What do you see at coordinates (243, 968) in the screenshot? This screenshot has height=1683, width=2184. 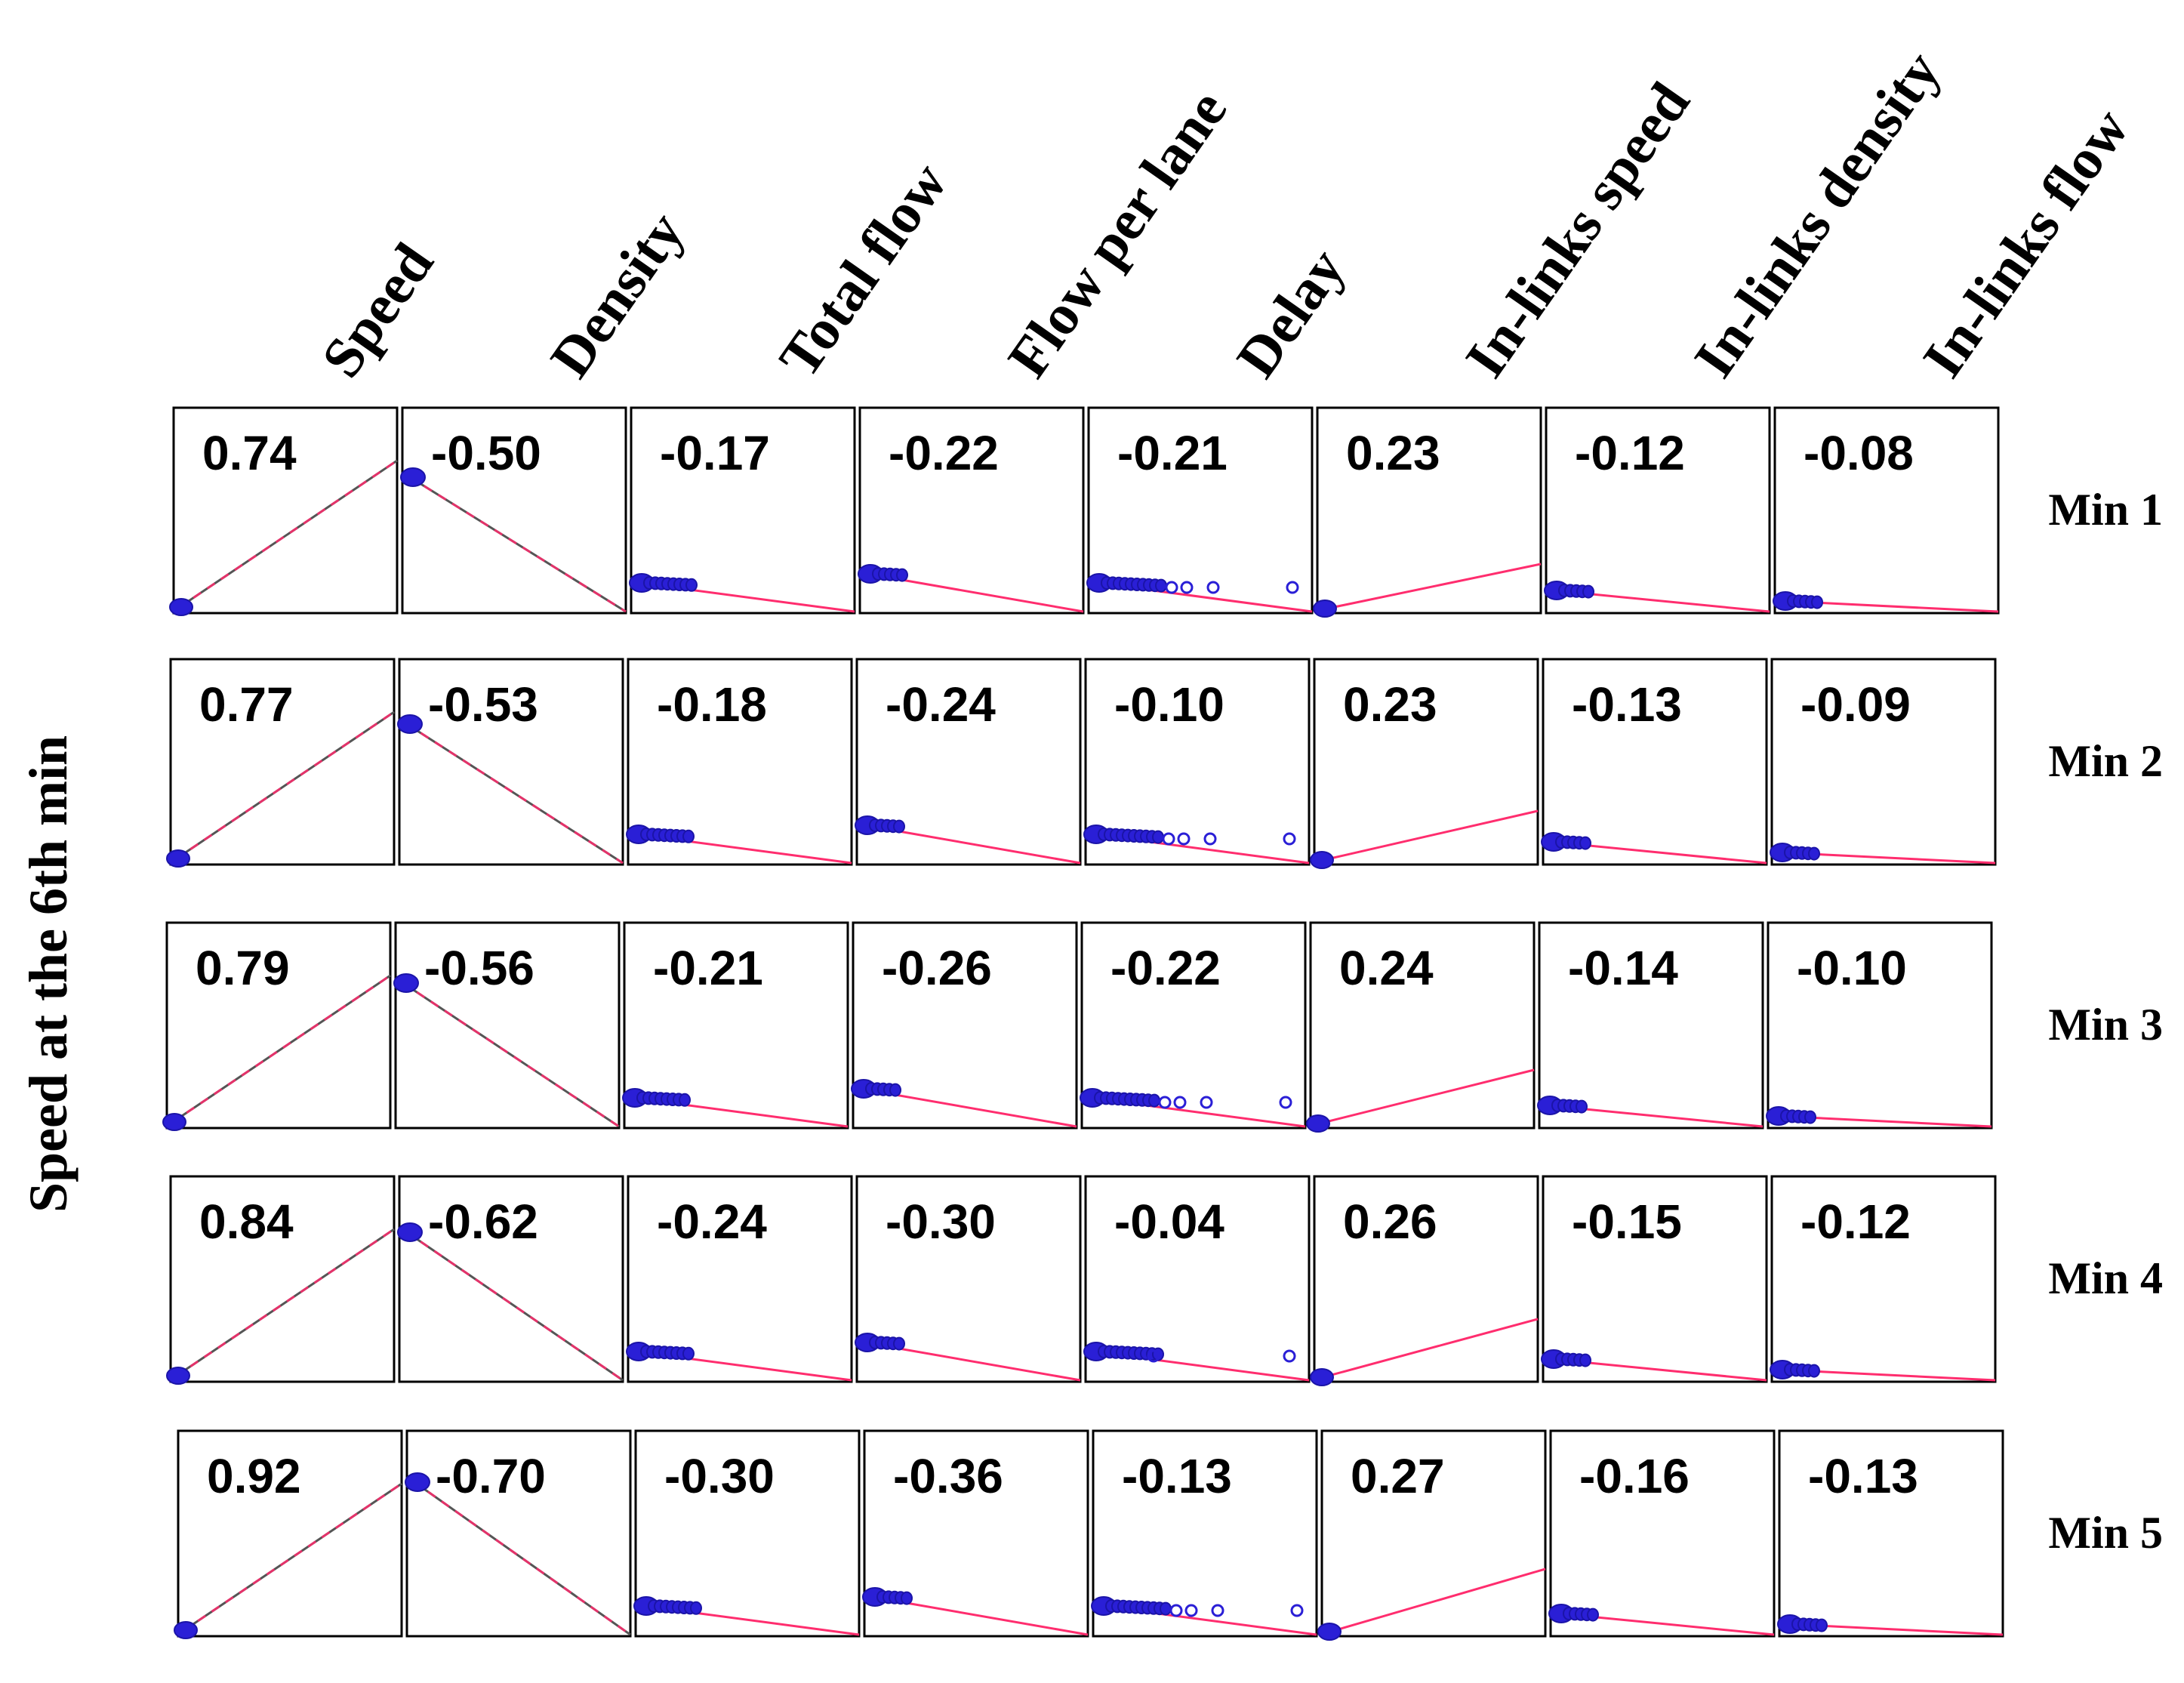 I see `correlation-value: 0.79` at bounding box center [243, 968].